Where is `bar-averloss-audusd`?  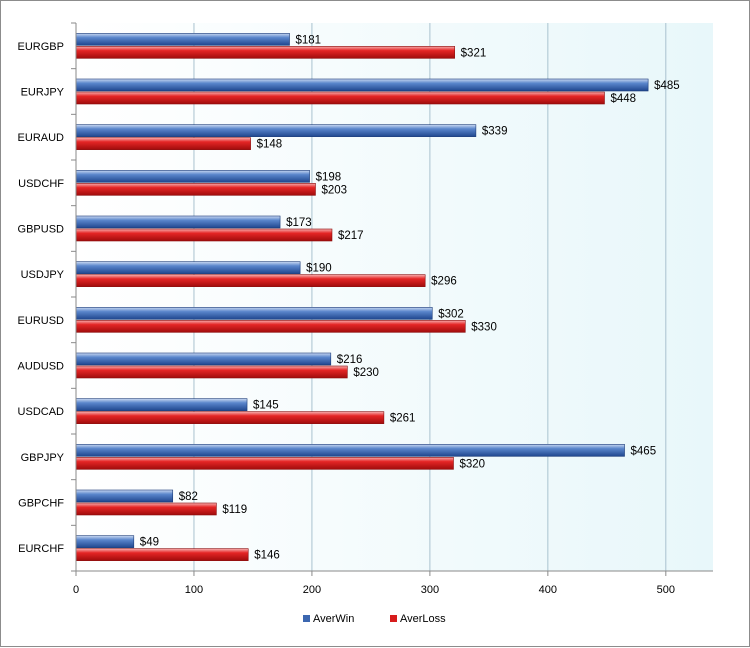
bar-averloss-audusd is located at coordinates (211, 372).